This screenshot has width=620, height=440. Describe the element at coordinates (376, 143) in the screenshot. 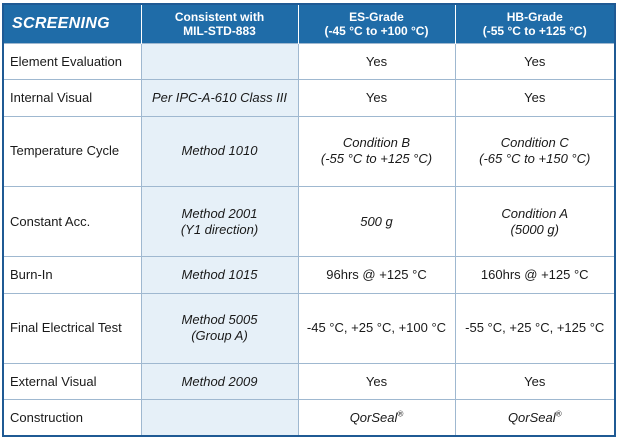

I see `cell-line: Condition B` at that location.